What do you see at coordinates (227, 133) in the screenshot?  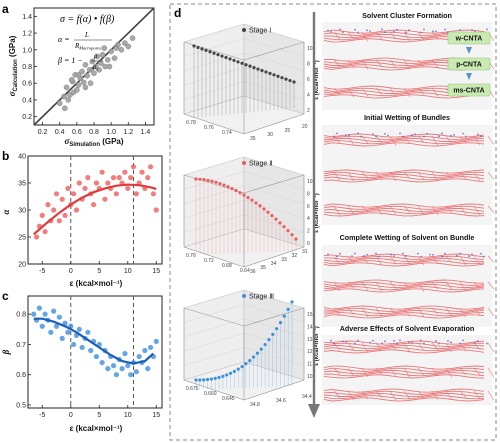 I see `x-tick-label: 0.74` at bounding box center [227, 133].